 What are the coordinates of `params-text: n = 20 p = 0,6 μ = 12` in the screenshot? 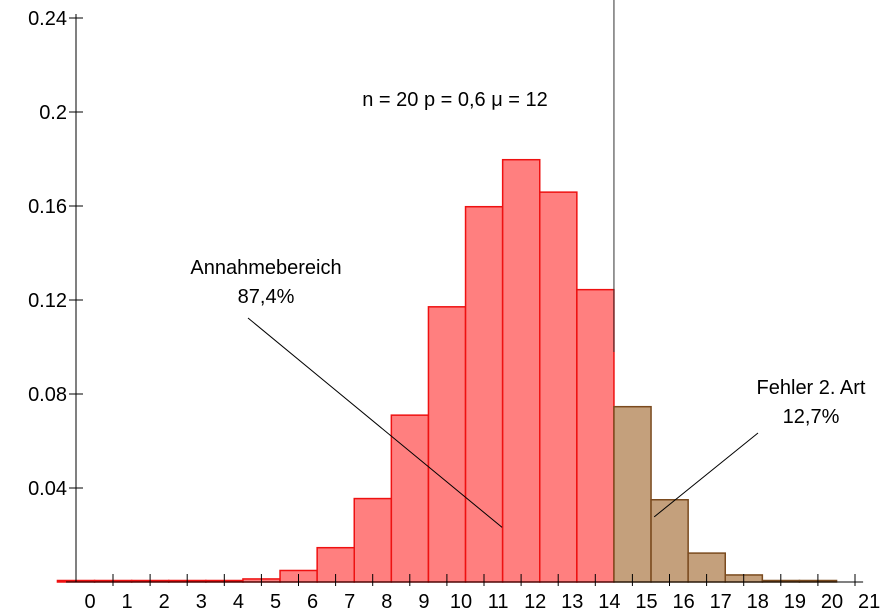 It's located at (455, 100).